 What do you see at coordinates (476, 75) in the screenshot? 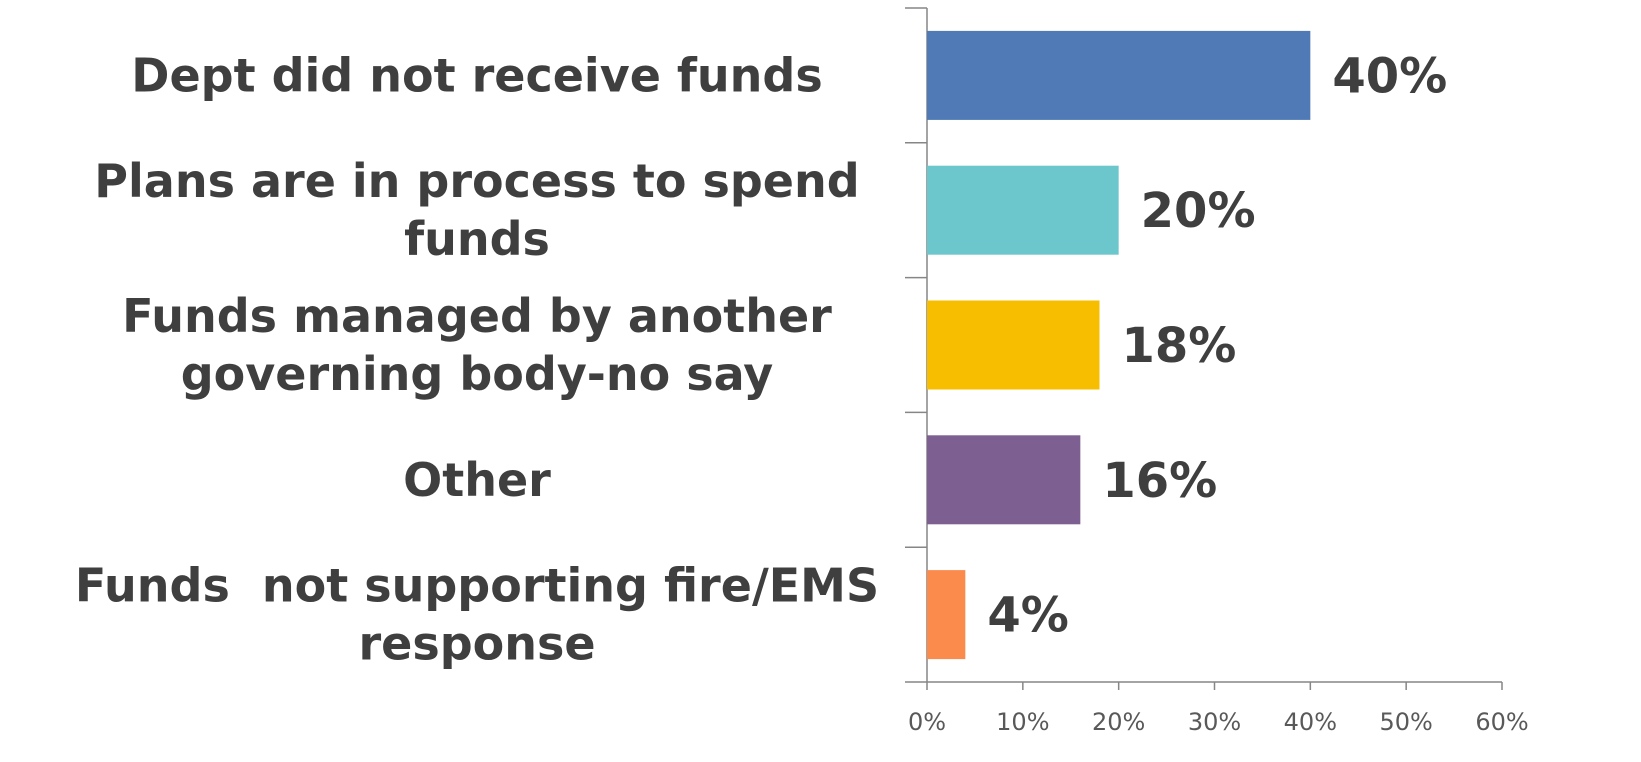
I see `category-label: Dept did not receive funds` at bounding box center [476, 75].